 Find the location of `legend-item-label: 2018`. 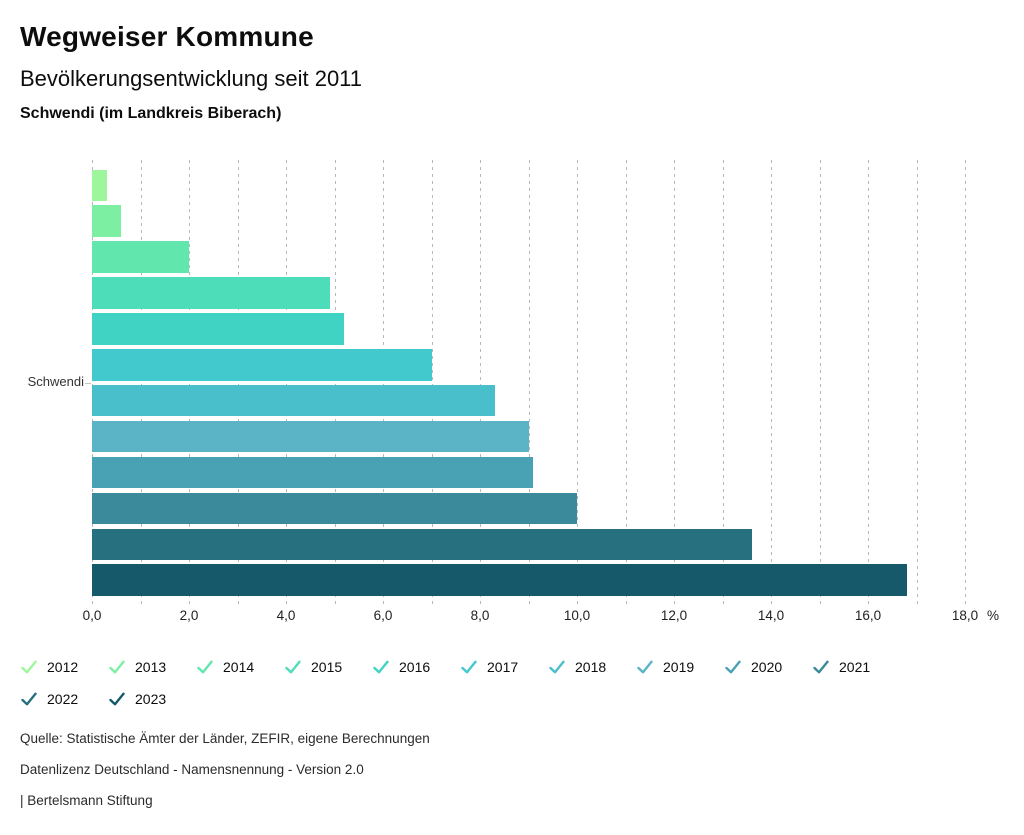

legend-item-label: 2018 is located at coordinates (591, 667).